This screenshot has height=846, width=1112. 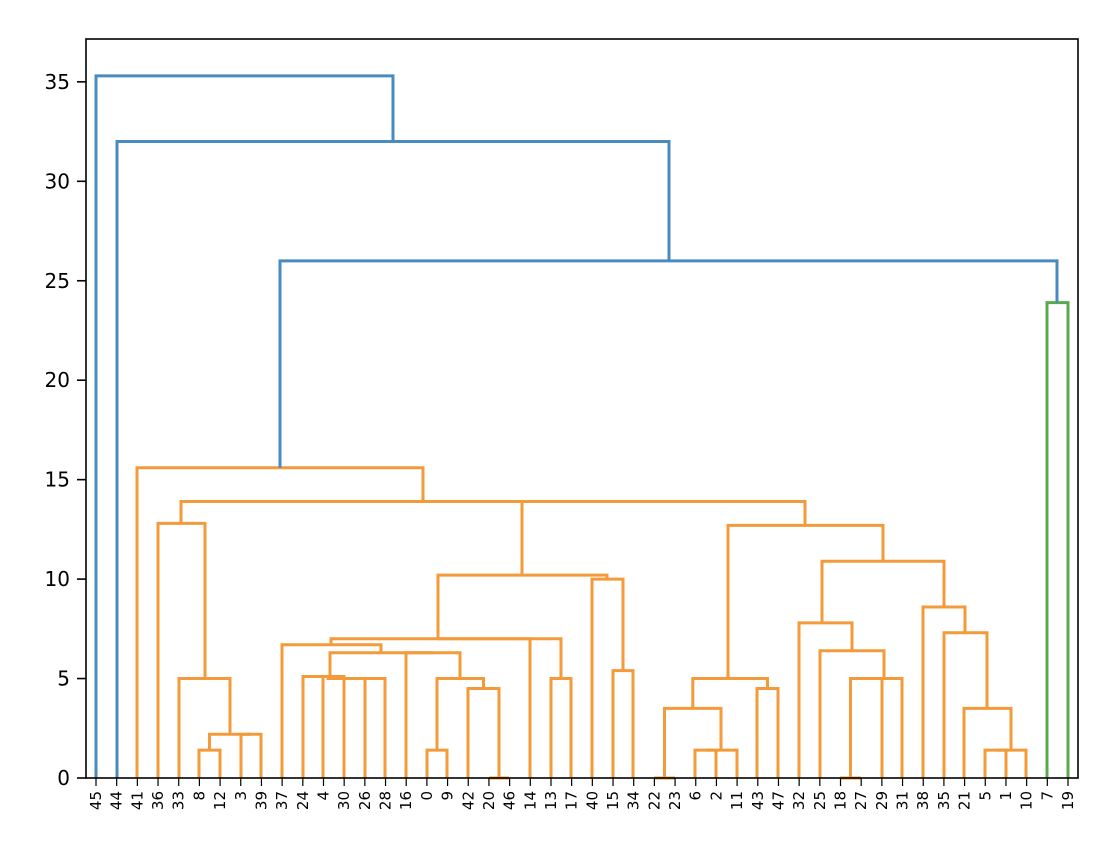 What do you see at coordinates (448, 796) in the screenshot?
I see `leaf-label: 9` at bounding box center [448, 796].